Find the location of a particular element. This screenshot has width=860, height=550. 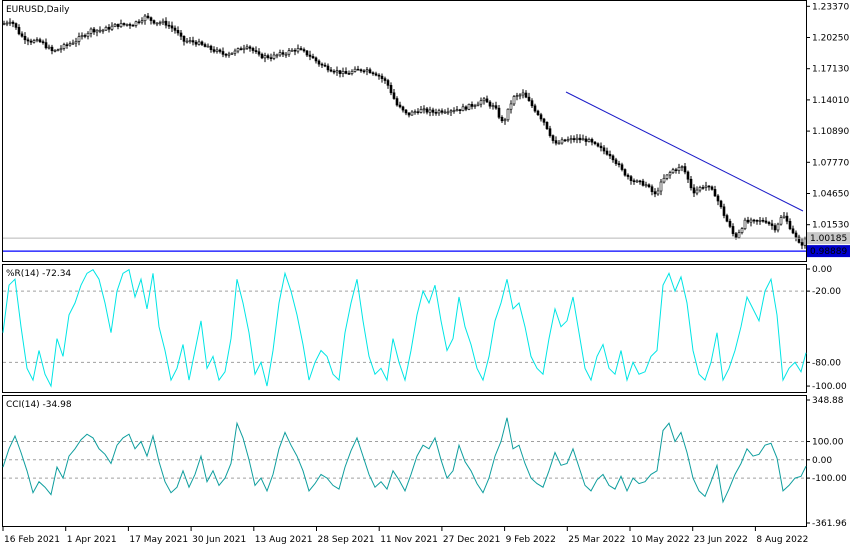

xtick-label: 11 Nov 2021 is located at coordinates (409, 540).